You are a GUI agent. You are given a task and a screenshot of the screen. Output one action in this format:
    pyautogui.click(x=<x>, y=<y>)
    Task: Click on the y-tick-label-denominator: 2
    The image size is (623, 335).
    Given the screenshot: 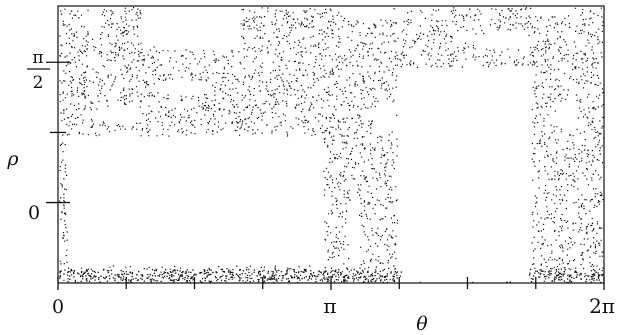 What is the action you would take?
    pyautogui.click(x=38, y=83)
    